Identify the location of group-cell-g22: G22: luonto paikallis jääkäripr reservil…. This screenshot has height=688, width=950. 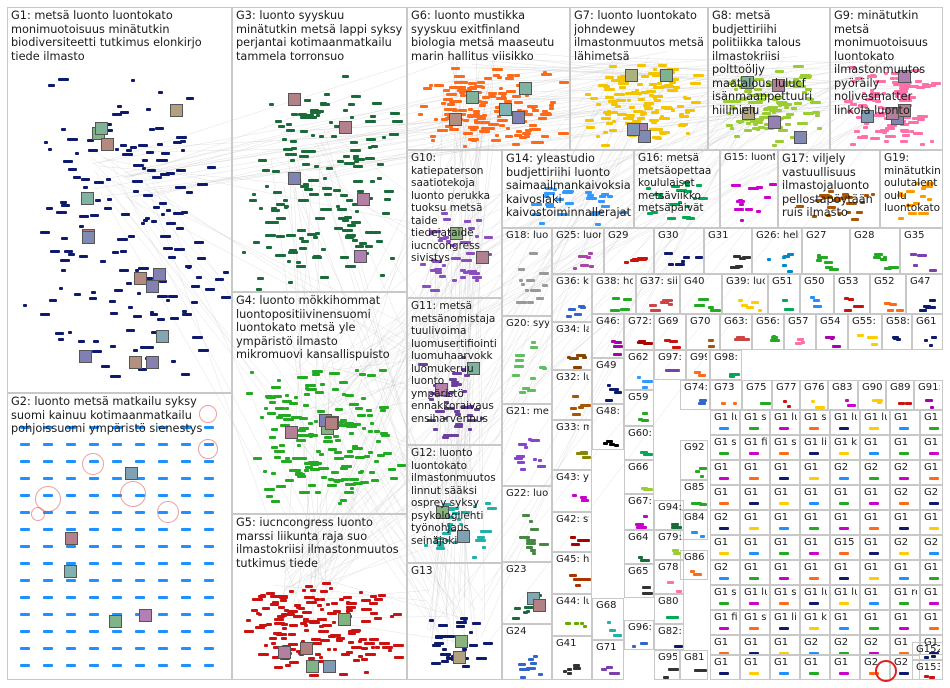
(527, 524).